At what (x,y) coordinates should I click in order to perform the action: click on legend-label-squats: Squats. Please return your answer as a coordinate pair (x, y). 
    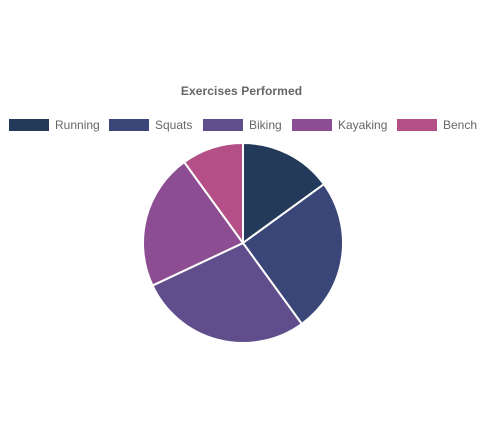
    Looking at the image, I should click on (174, 125).